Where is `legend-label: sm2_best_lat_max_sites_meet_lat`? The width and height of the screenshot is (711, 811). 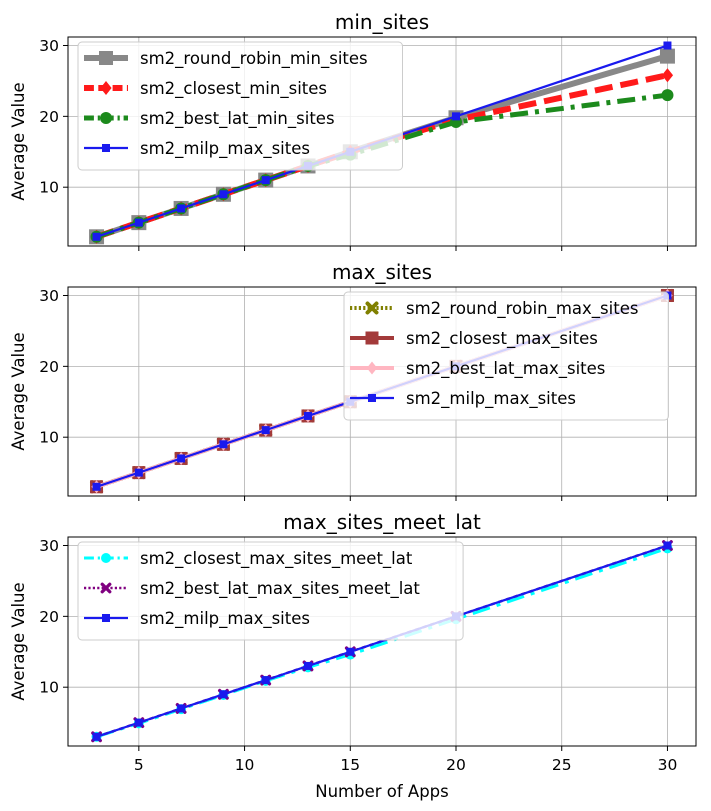 legend-label: sm2_best_lat_max_sites_meet_lat is located at coordinates (280, 589).